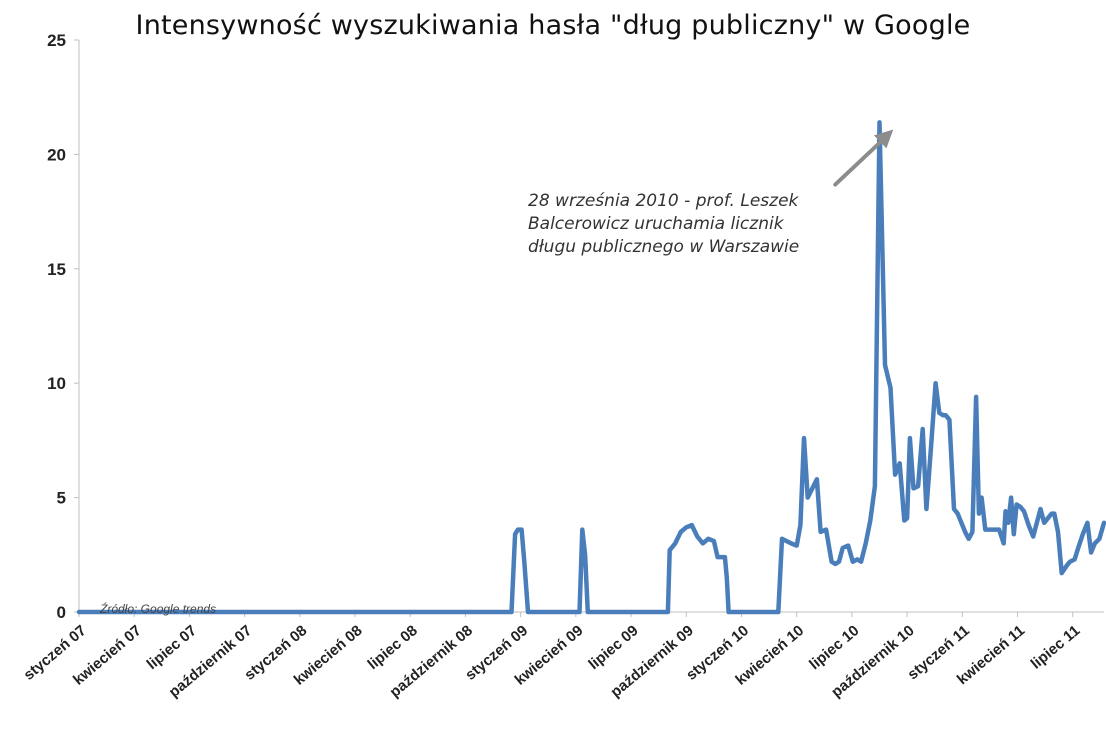 Image resolution: width=1106 pixels, height=736 pixels. What do you see at coordinates (884, 139) in the screenshot?
I see `annotation-arrow-head` at bounding box center [884, 139].